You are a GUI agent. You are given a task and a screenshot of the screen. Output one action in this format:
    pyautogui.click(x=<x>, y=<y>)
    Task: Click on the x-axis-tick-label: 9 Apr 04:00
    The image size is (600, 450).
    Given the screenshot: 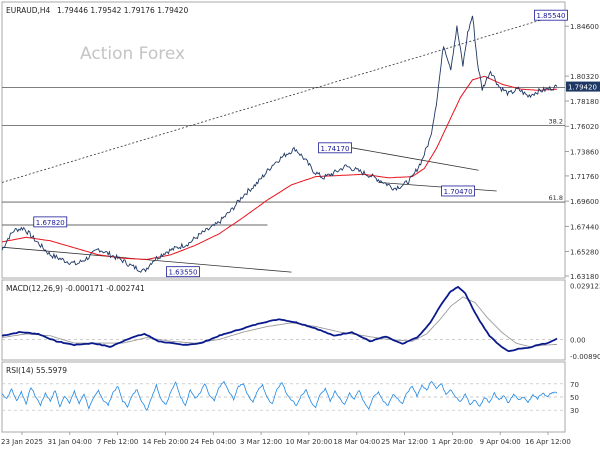 What is the action you would take?
    pyautogui.click(x=500, y=442)
    